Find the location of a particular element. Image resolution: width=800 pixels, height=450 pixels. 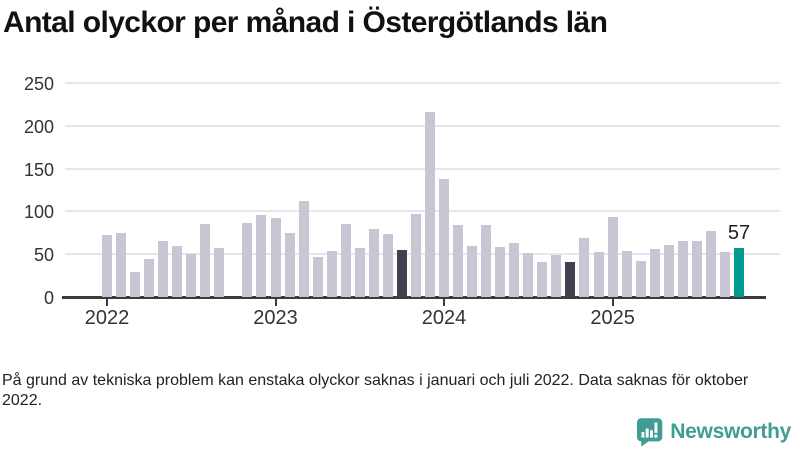

newsworthy-speech-bubble-bar-chart-icon is located at coordinates (649, 432).